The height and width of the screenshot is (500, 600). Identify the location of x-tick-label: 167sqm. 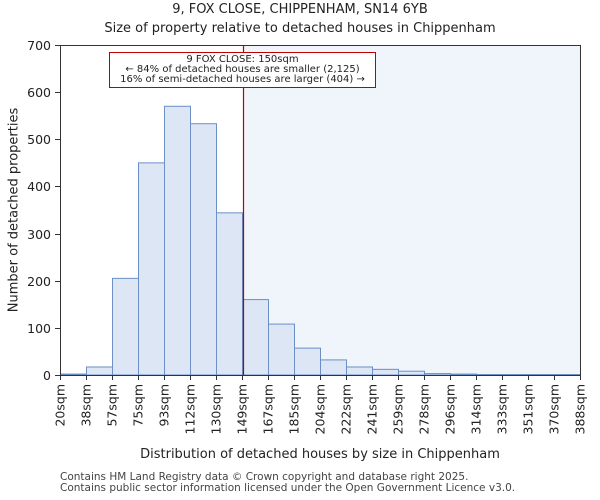
(268, 409).